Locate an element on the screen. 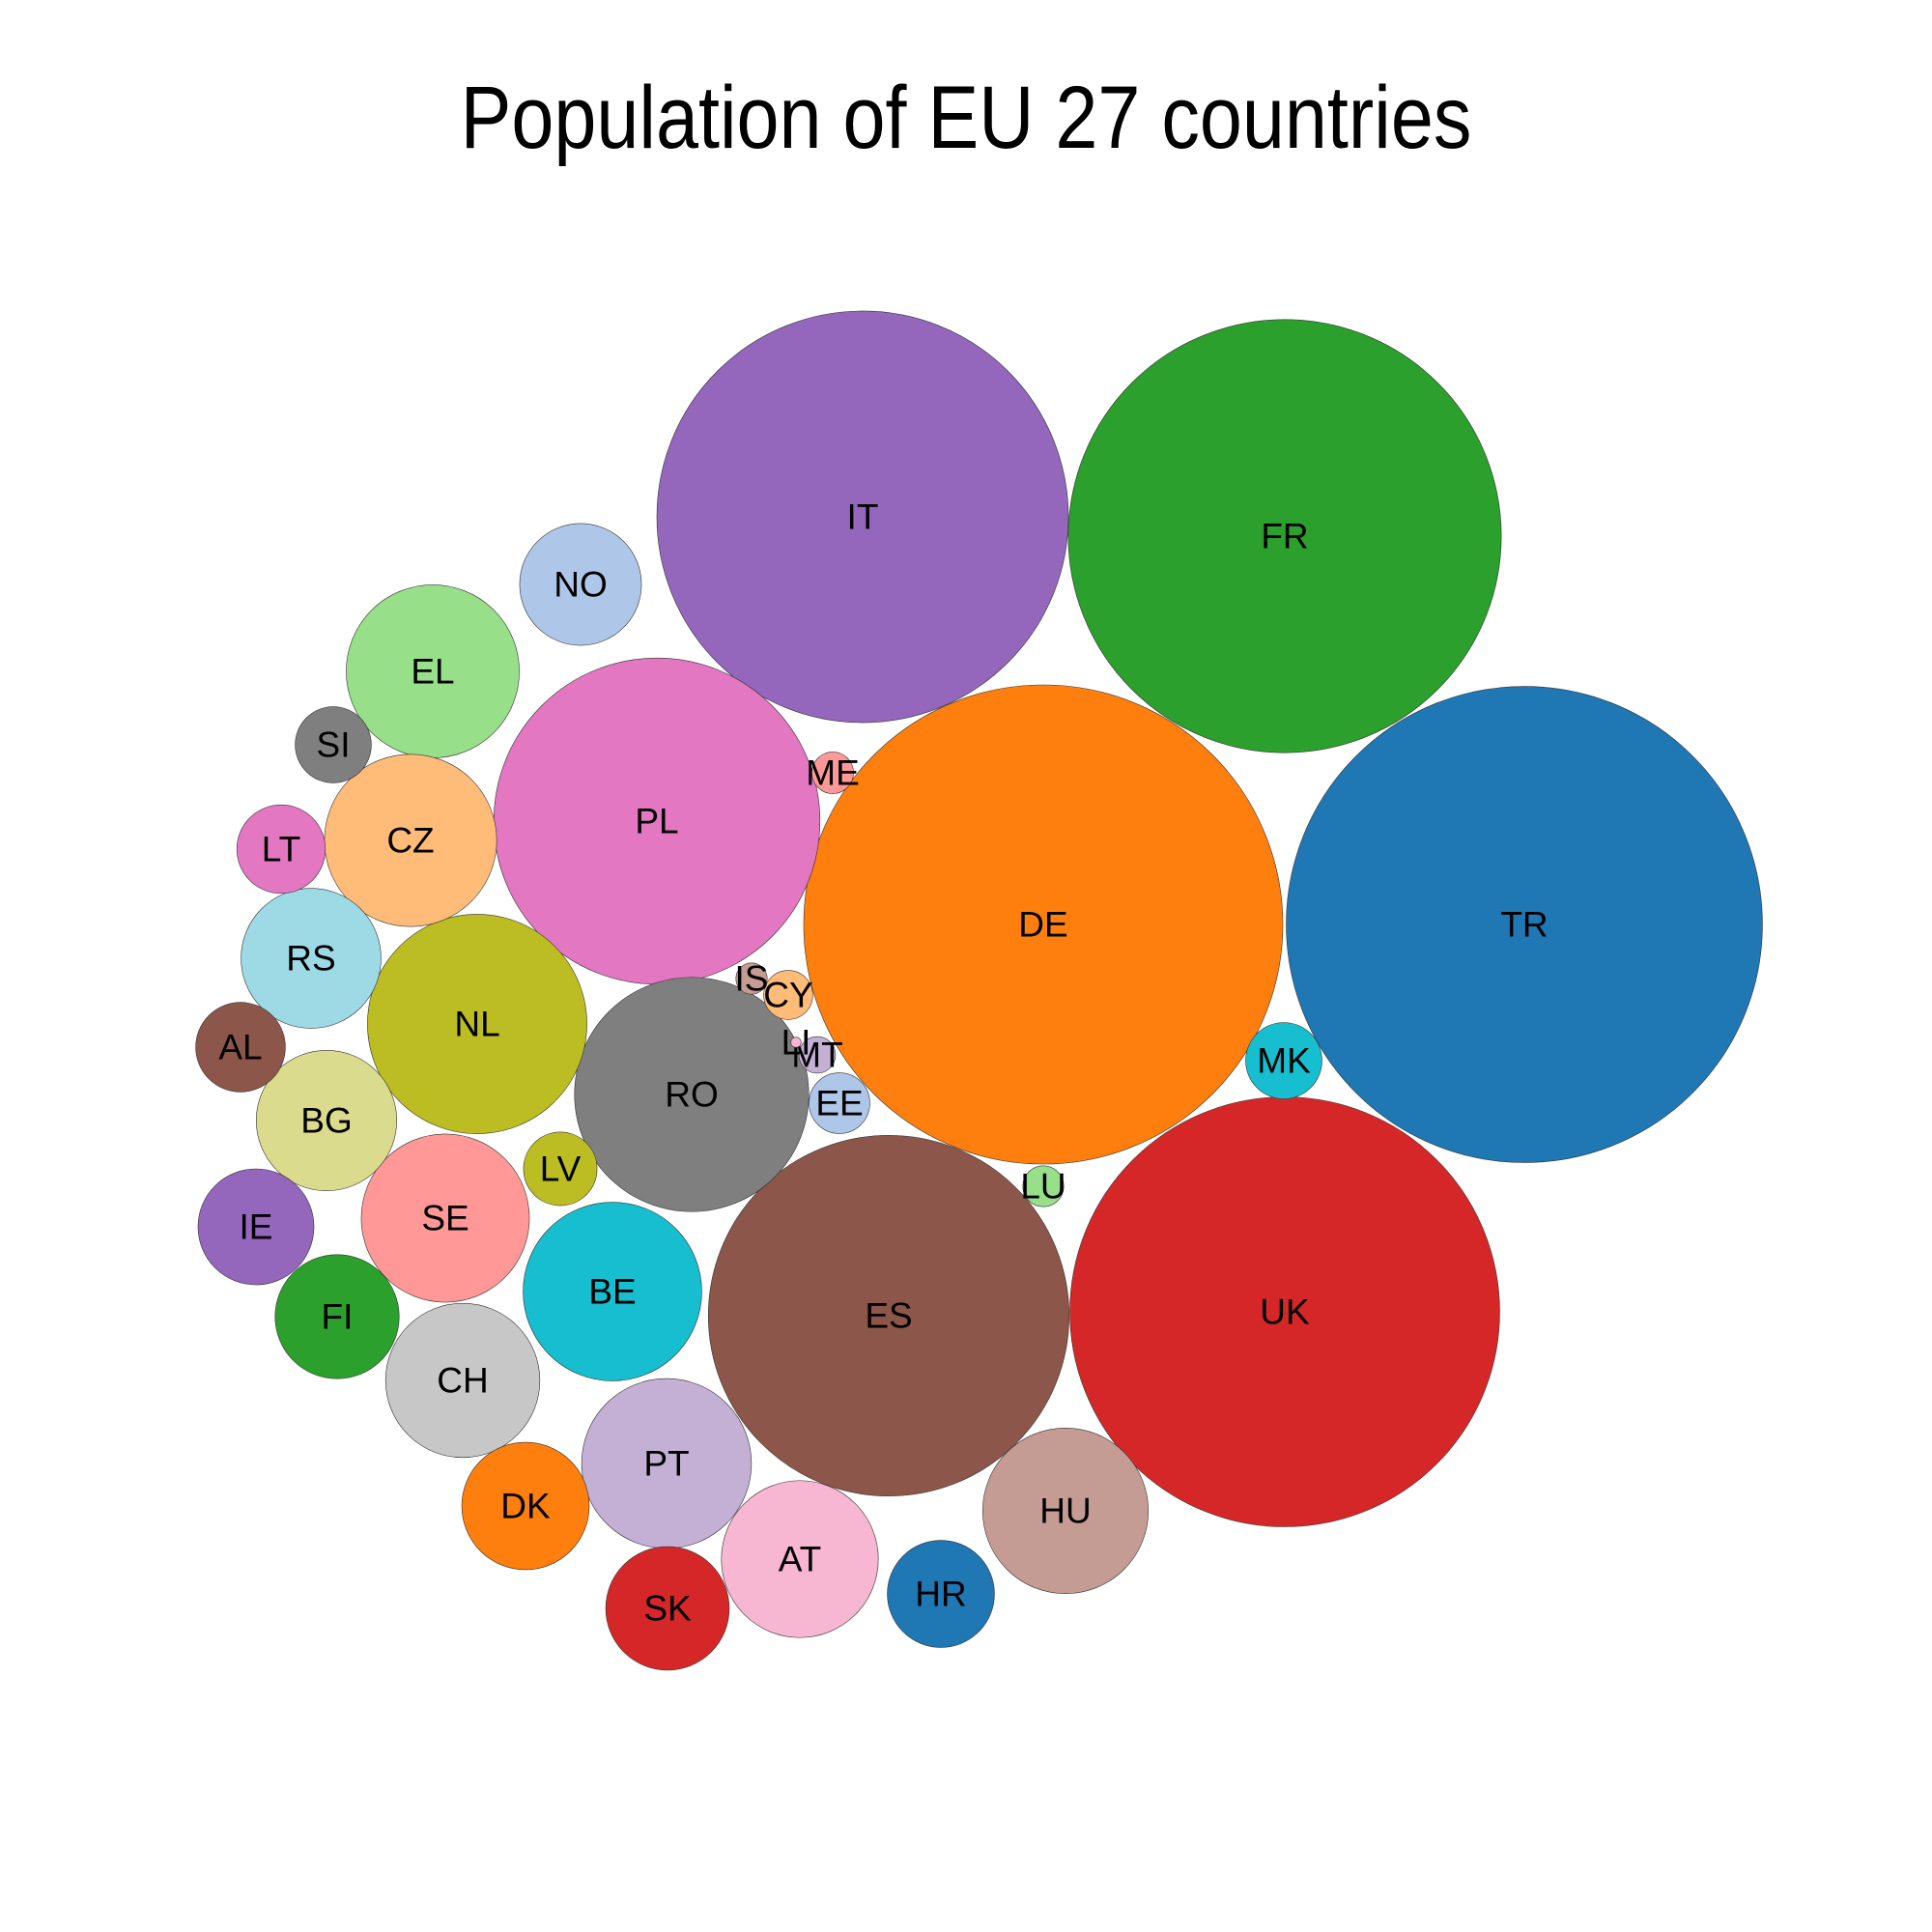 The image size is (1932, 1932). bubble-cy: CY is located at coordinates (788, 995).